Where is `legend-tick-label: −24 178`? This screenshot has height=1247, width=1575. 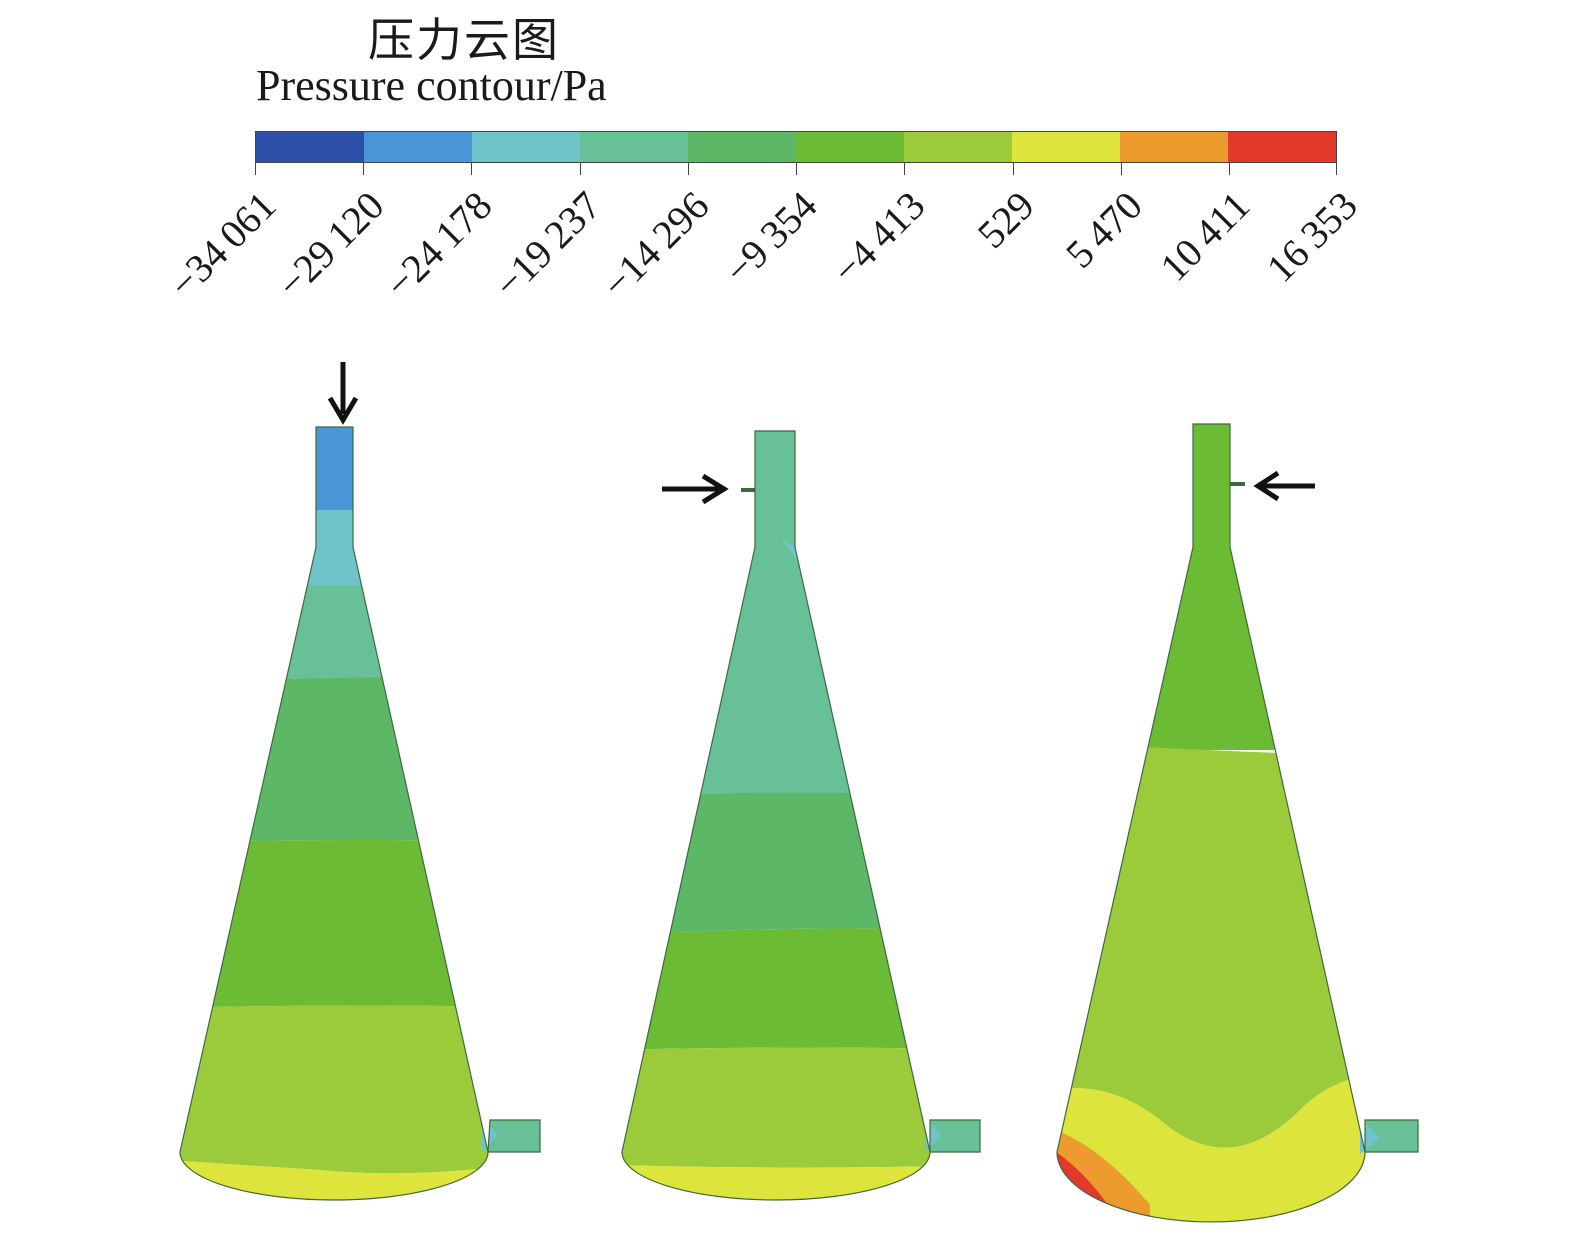
legend-tick-label: −24 178 is located at coordinates (438, 244).